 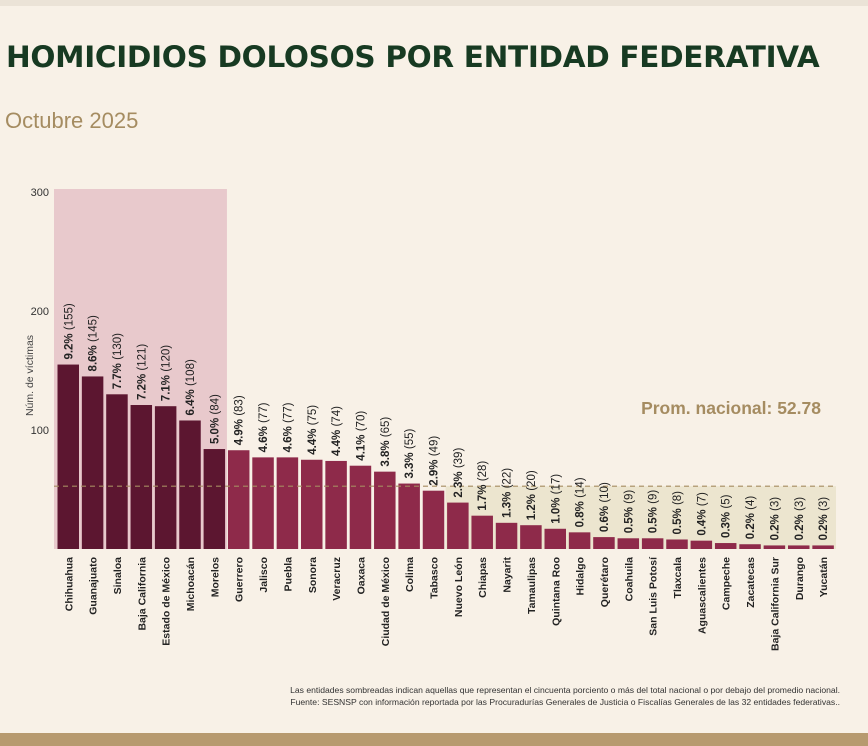 What do you see at coordinates (604, 543) in the screenshot?
I see `bar-querétaro` at bounding box center [604, 543].